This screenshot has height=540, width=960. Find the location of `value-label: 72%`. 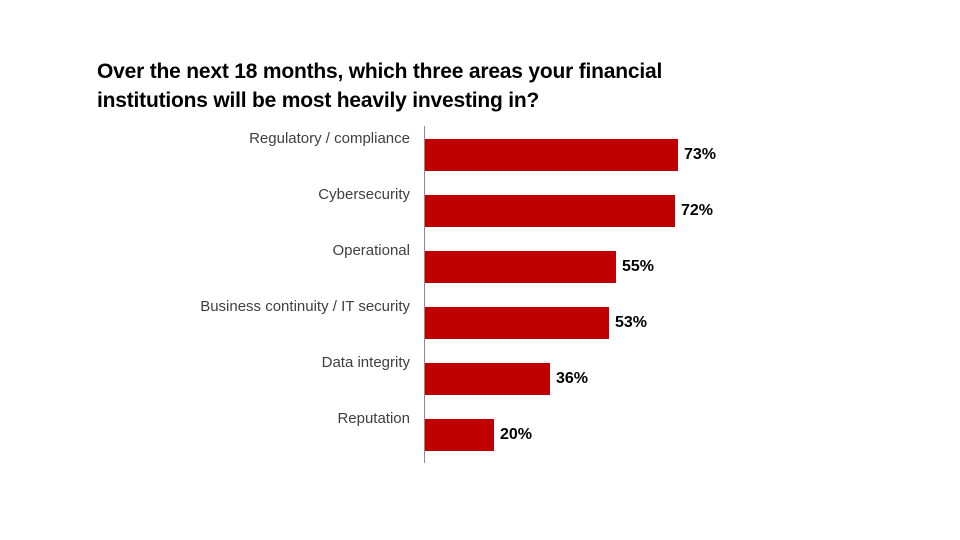

value-label: 72% is located at coordinates (697, 210).